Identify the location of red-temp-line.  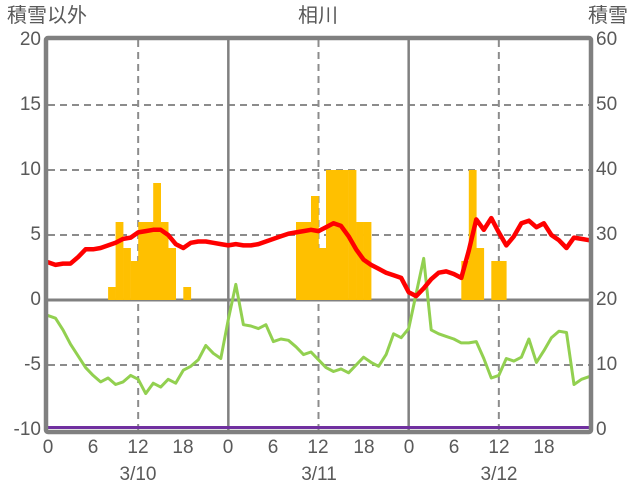
(318, 257).